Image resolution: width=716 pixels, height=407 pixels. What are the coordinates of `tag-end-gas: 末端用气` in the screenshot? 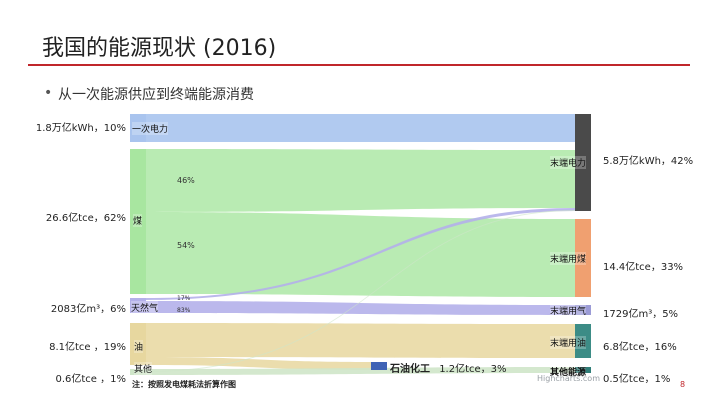 It's located at (568, 310).